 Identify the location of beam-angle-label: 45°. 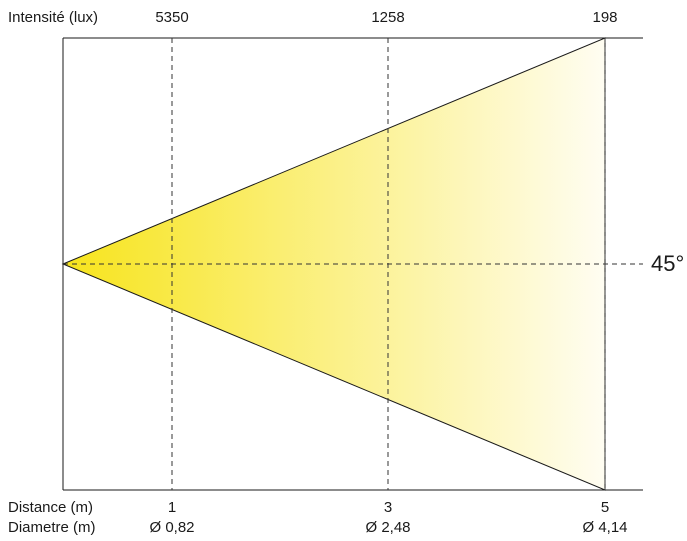
(668, 263).